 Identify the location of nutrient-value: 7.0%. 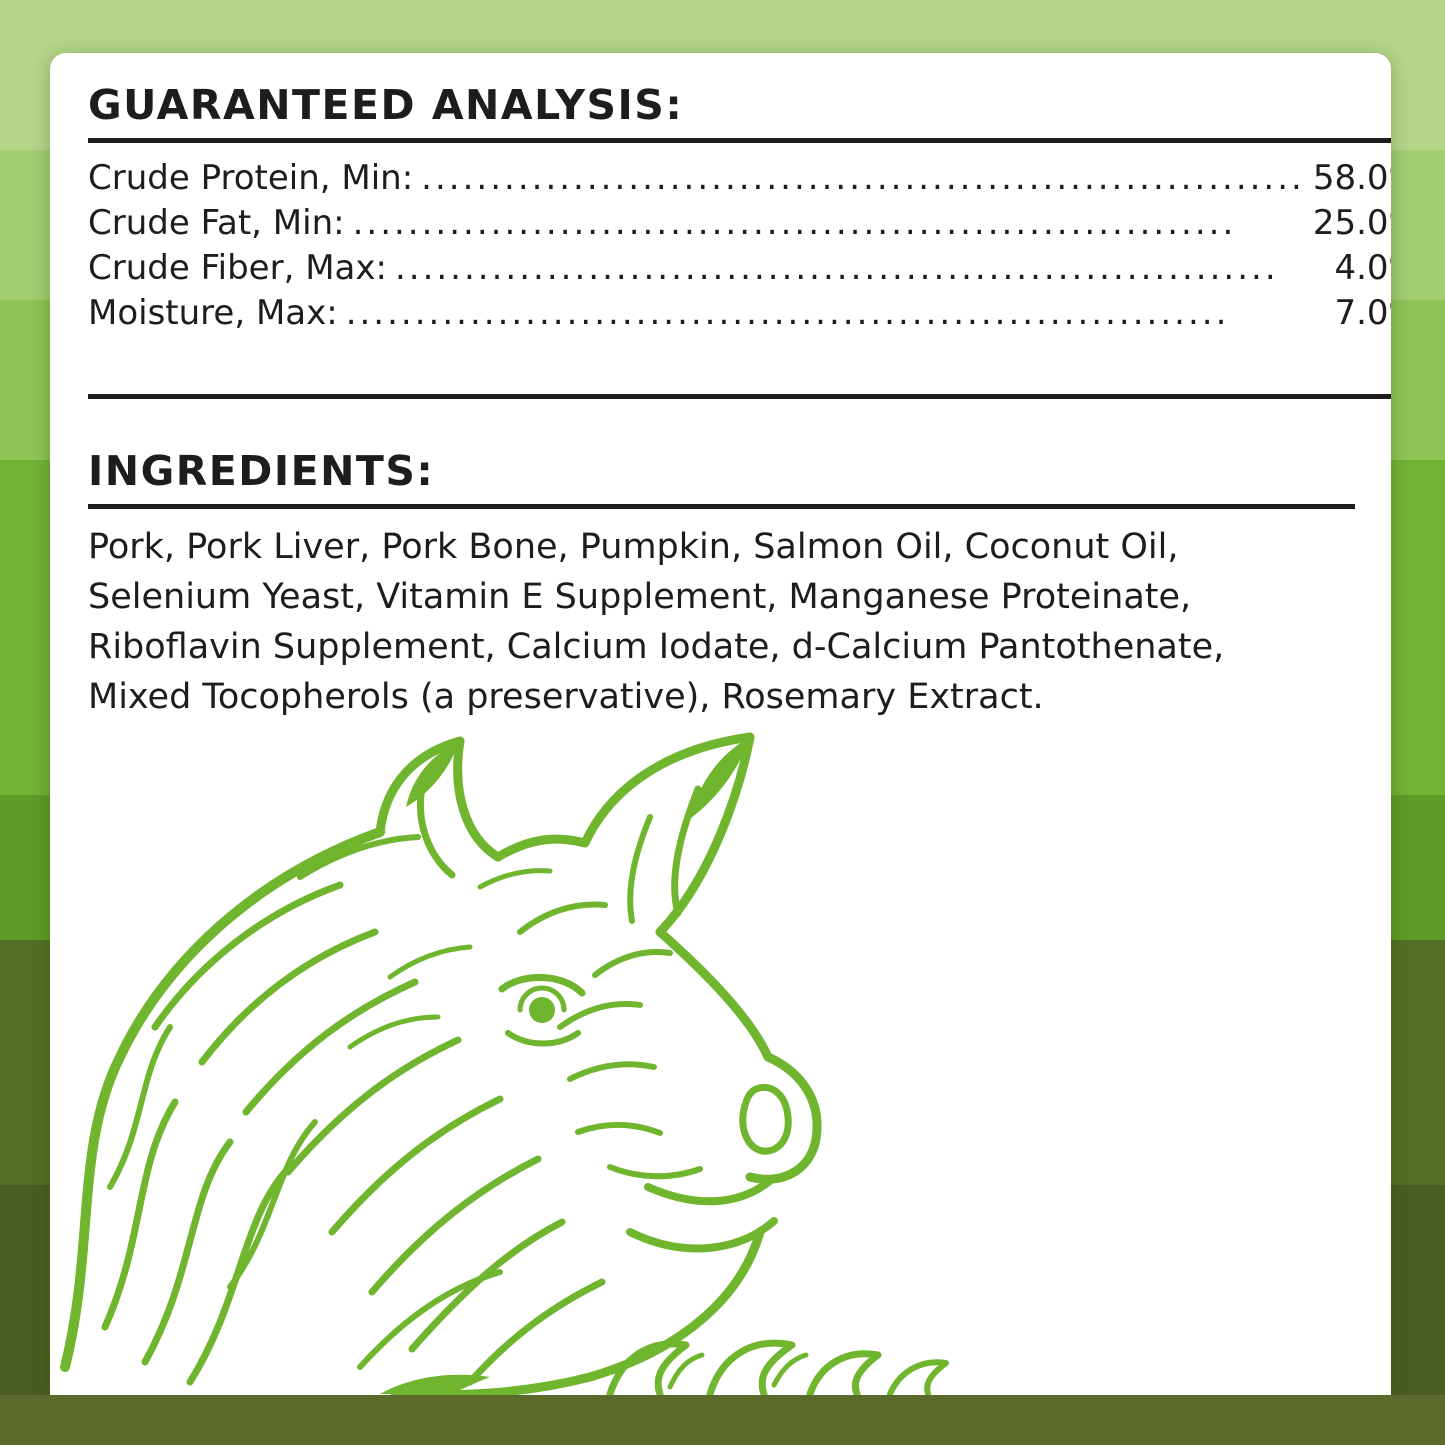
(1362, 312).